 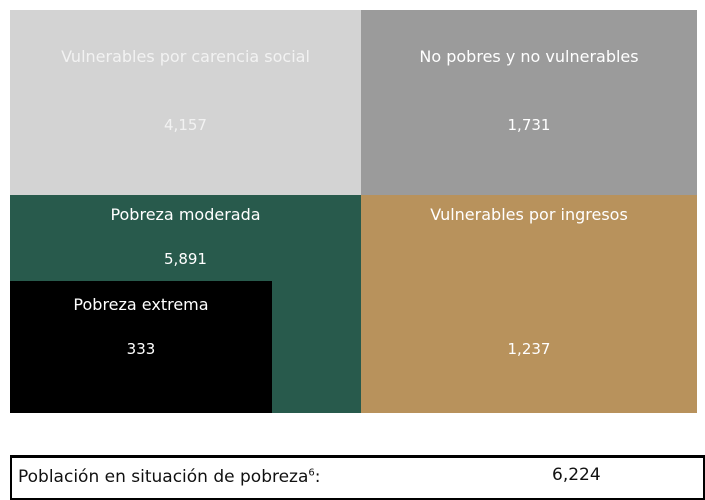 I want to click on summary-label-group: Población en situación de pobreza6:, so click(x=169, y=477).